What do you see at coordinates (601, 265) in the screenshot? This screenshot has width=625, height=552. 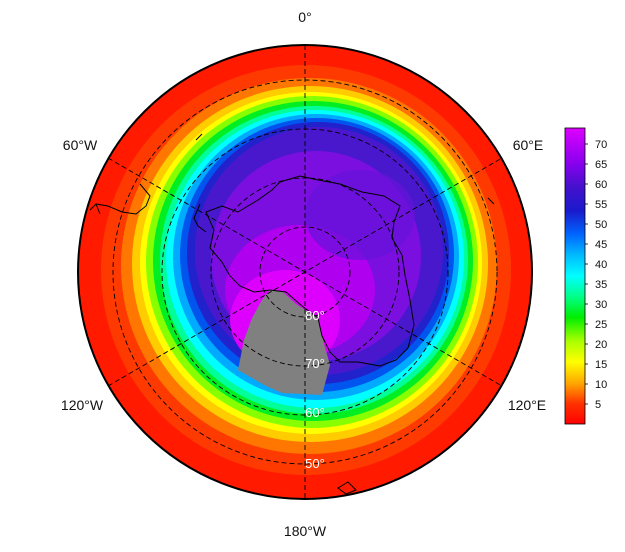 I see `colorbar-tick-label: 40` at bounding box center [601, 265].